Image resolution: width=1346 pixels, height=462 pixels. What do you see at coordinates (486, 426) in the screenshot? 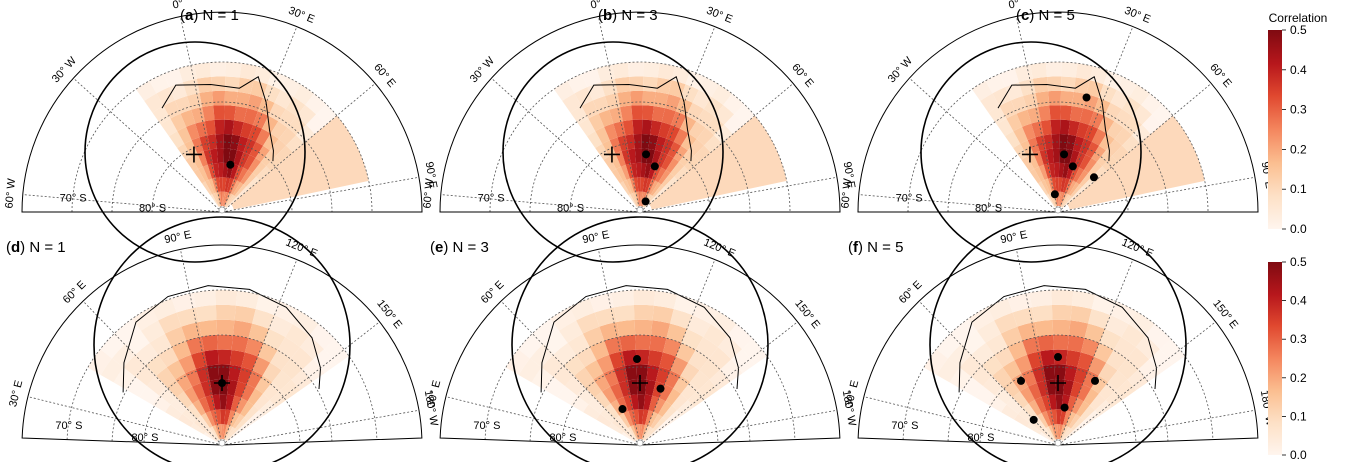
I see `latitude-label: 70° S` at bounding box center [486, 426].